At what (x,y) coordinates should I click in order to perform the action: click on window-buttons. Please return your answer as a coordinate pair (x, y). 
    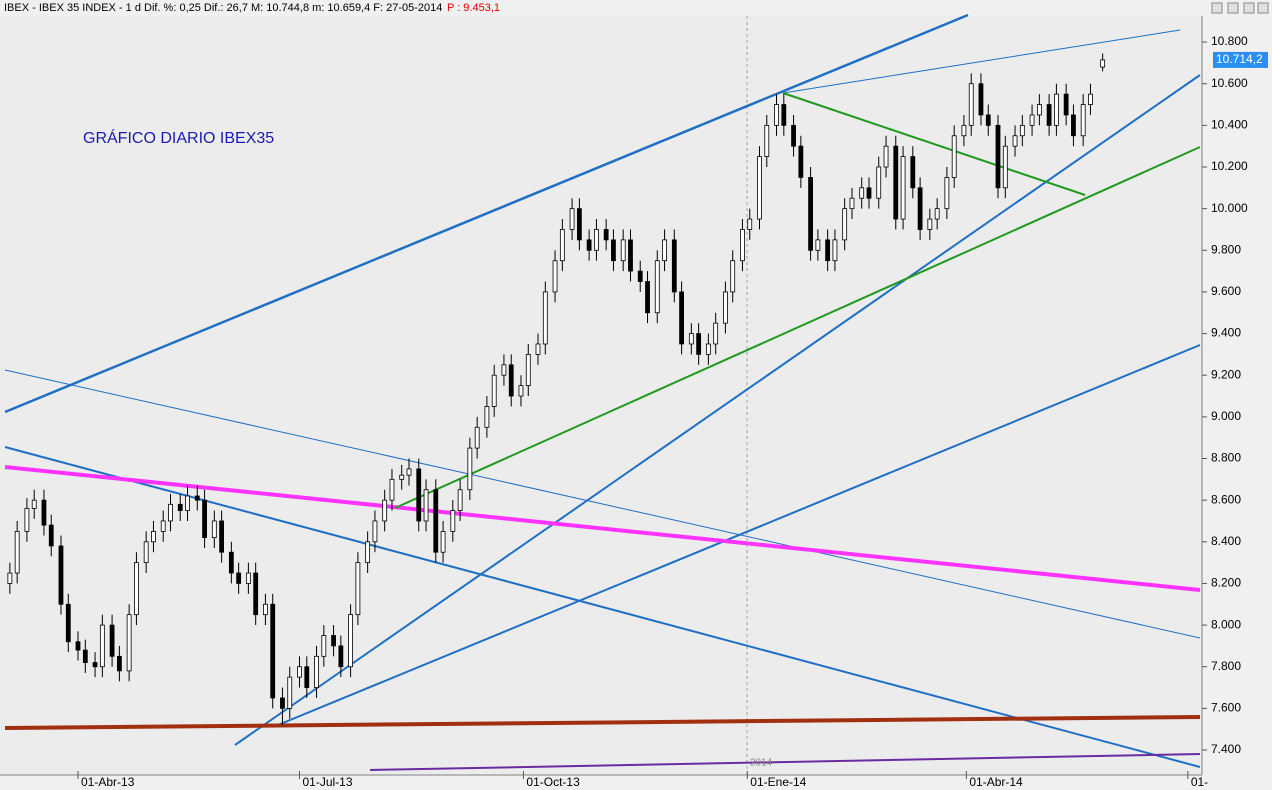
    Looking at the image, I should click on (1240, 8).